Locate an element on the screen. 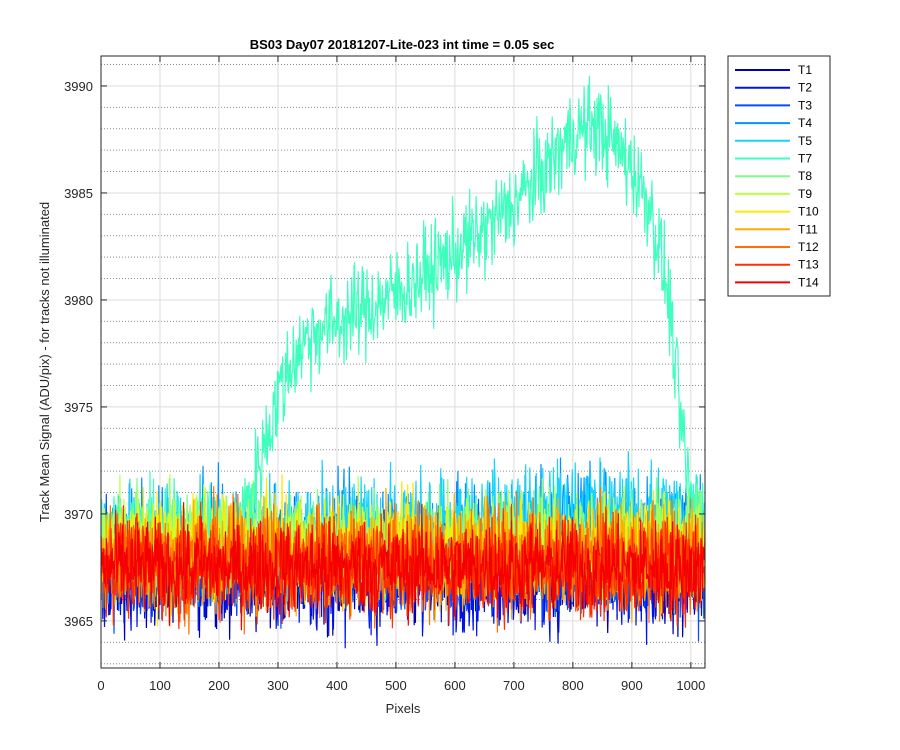 This screenshot has height=750, width=900. x-tick-label: 800 is located at coordinates (573, 685).